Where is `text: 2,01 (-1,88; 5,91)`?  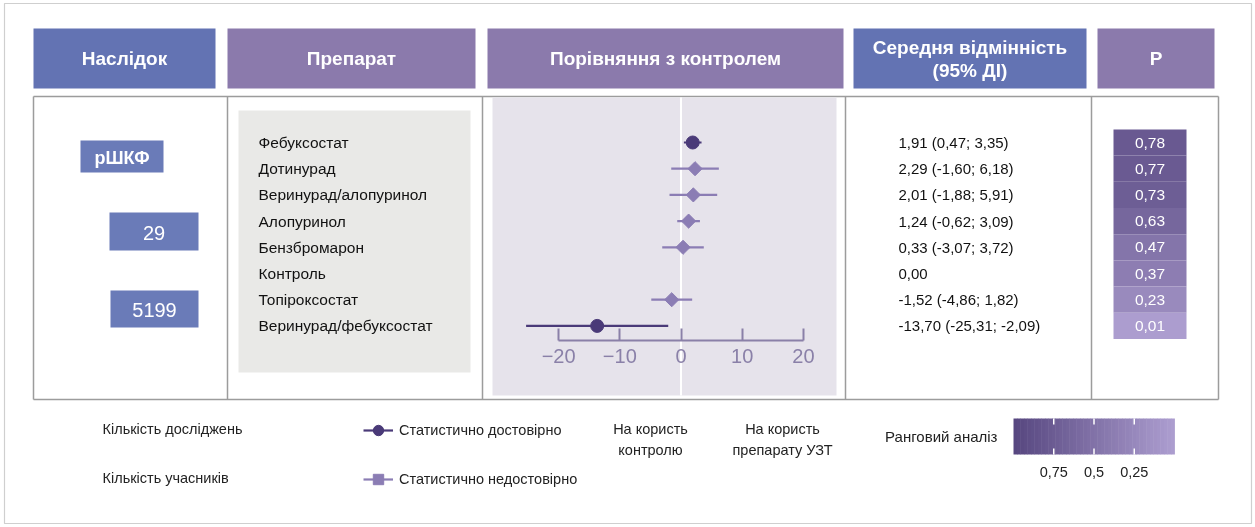 text: 2,01 (-1,88; 5,91) is located at coordinates (956, 195).